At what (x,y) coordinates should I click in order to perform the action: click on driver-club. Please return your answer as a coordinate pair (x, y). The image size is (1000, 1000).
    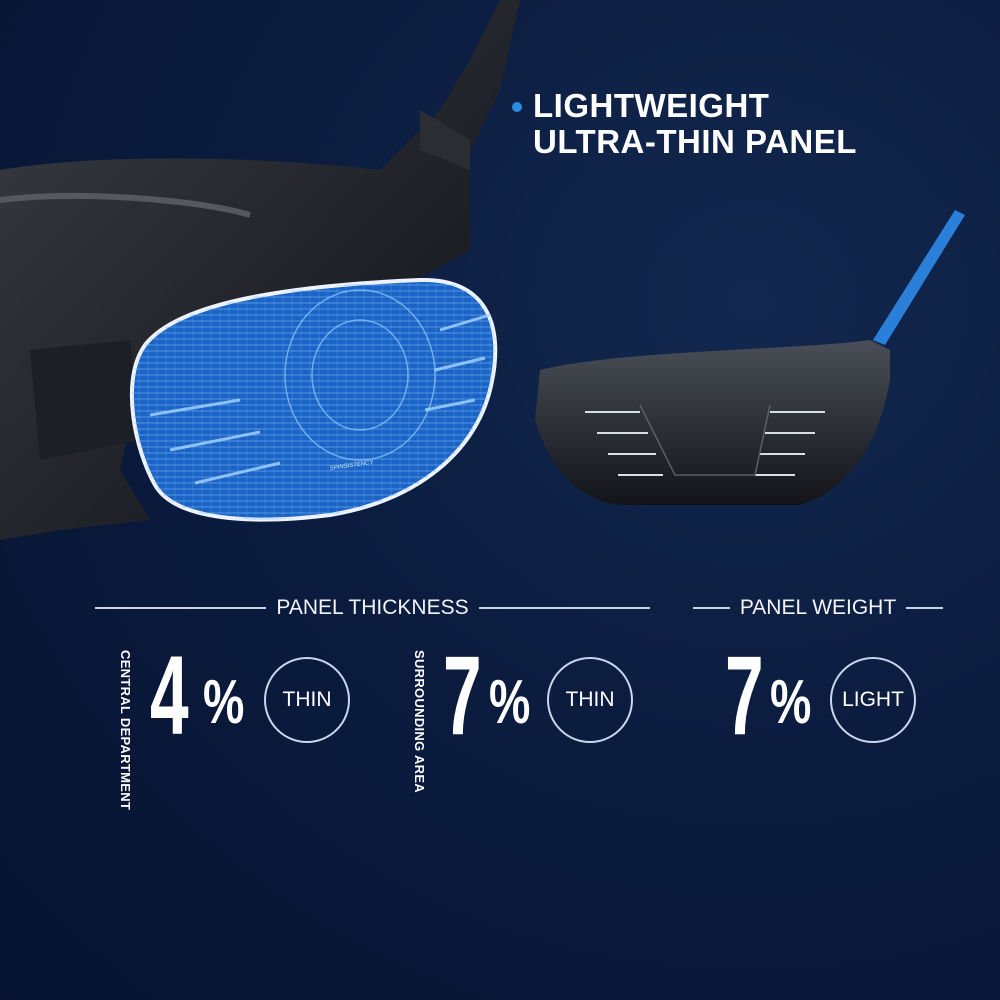
    Looking at the image, I should click on (750, 357).